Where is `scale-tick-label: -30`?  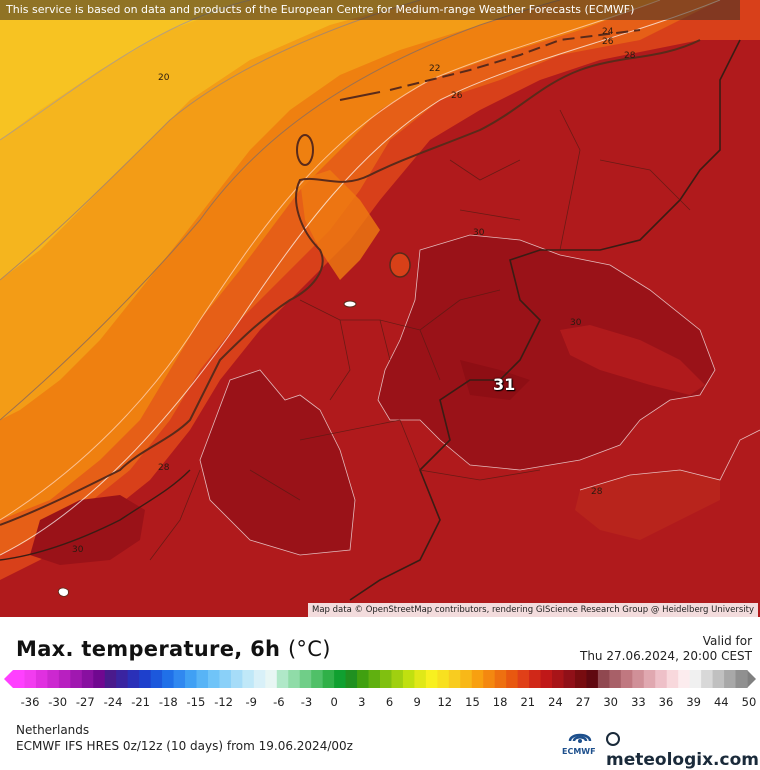 scale-tick-label: -30 is located at coordinates (58, 702).